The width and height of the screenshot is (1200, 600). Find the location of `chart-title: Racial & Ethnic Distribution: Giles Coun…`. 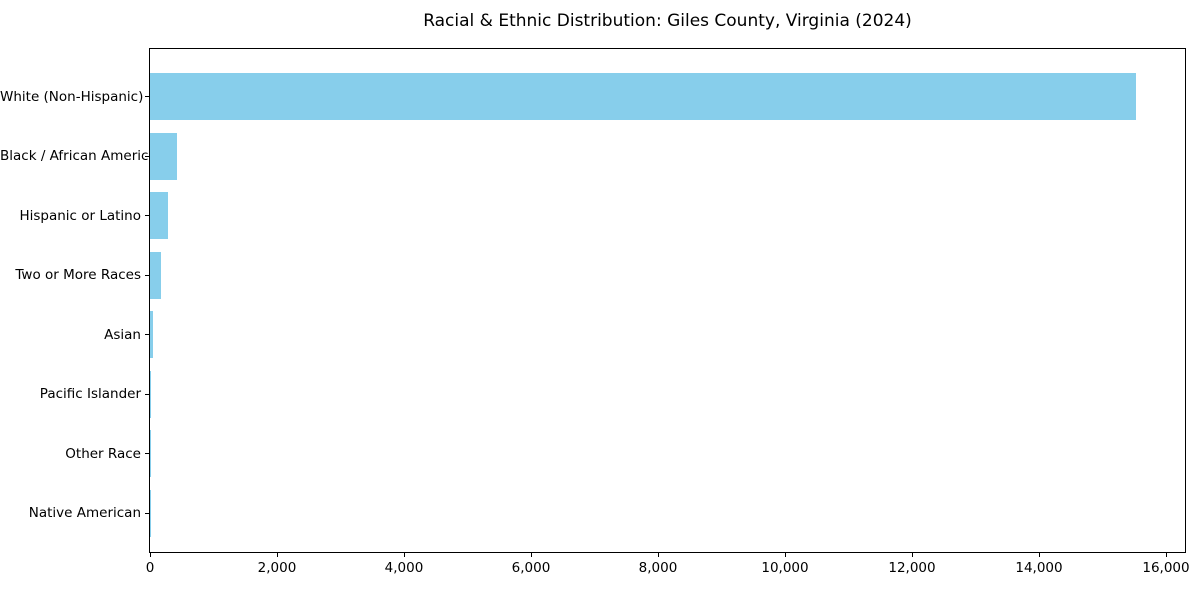

chart-title: Racial & Ethnic Distribution: Giles Coun… is located at coordinates (667, 21).